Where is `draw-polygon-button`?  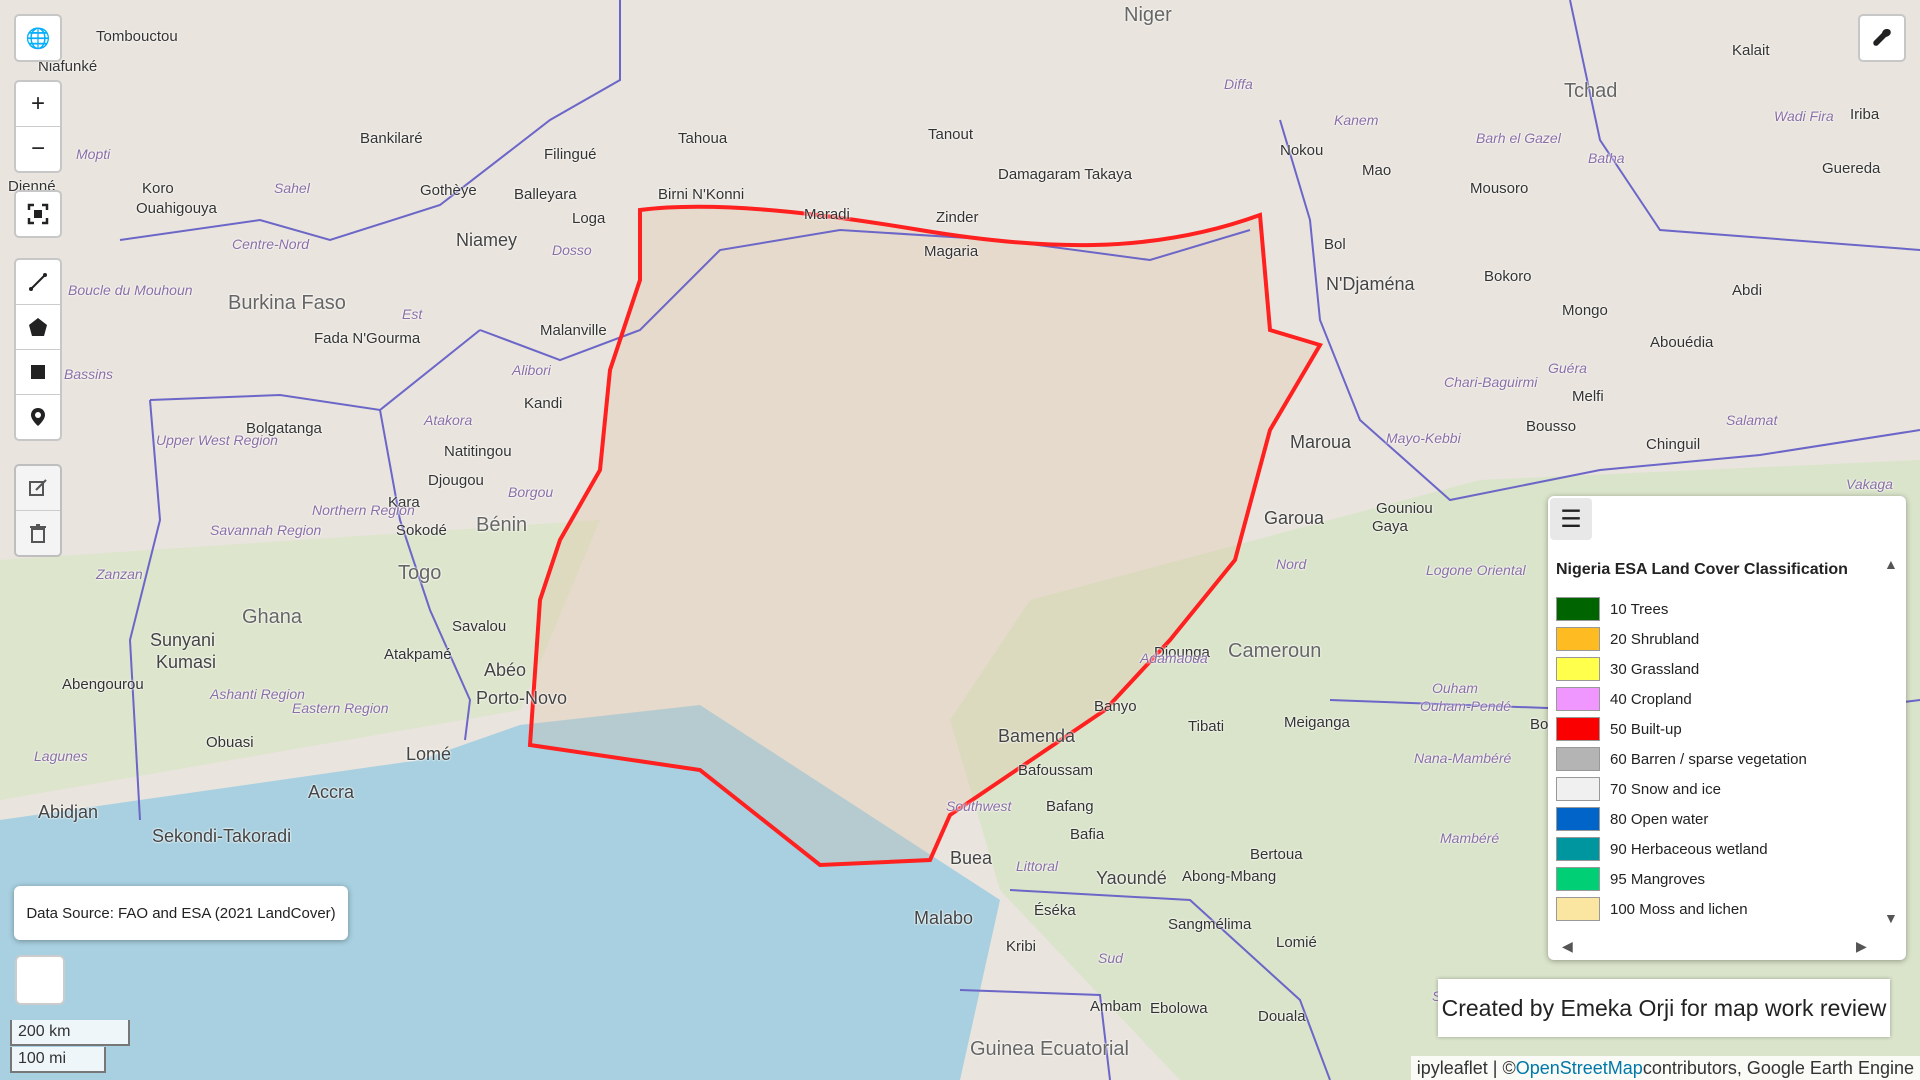
draw-polygon-button is located at coordinates (38, 327).